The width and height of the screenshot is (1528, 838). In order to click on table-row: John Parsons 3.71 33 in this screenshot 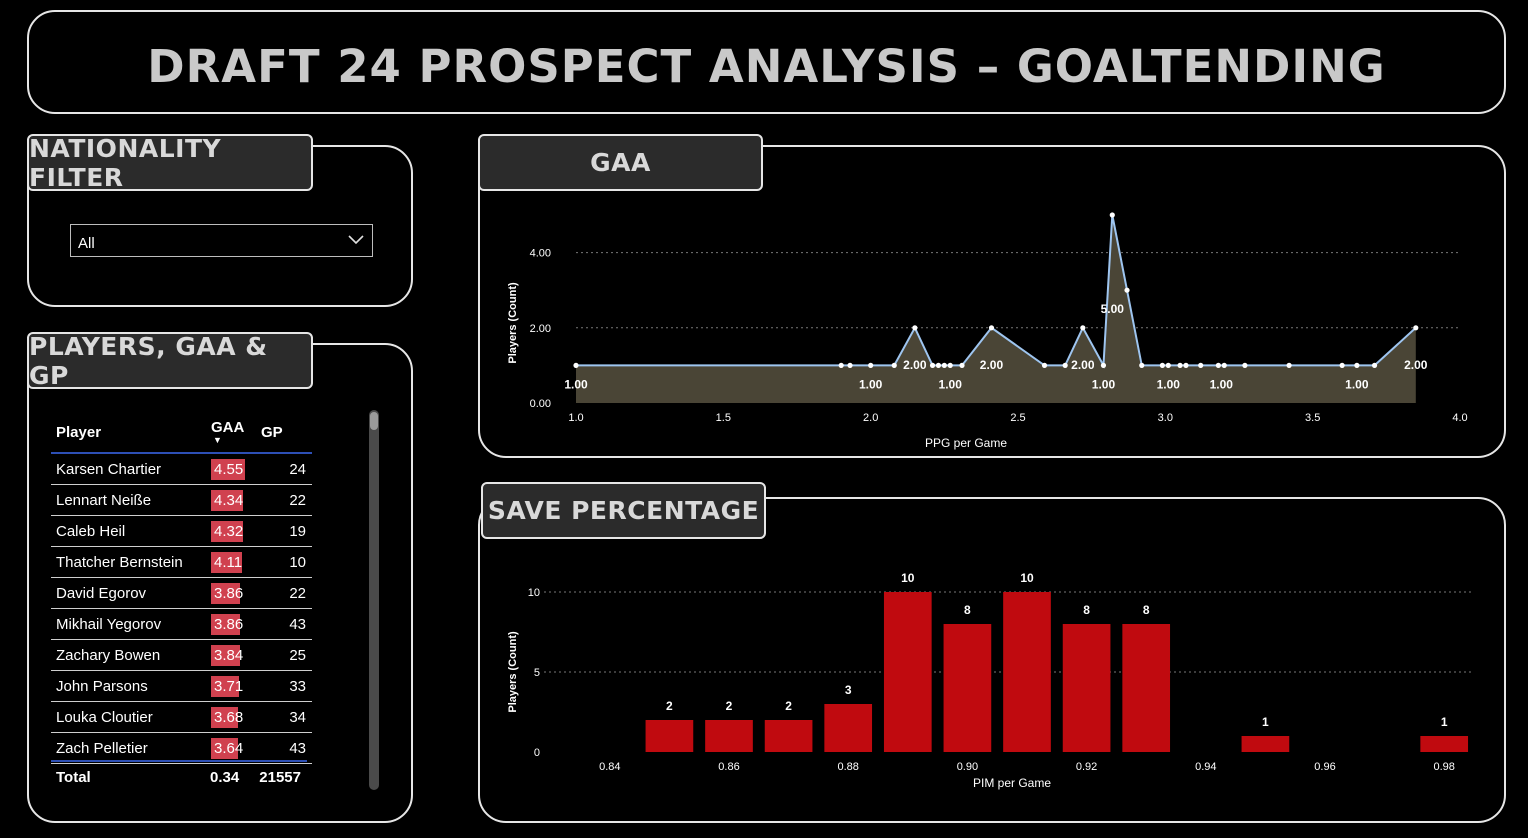, I will do `click(181, 686)`.